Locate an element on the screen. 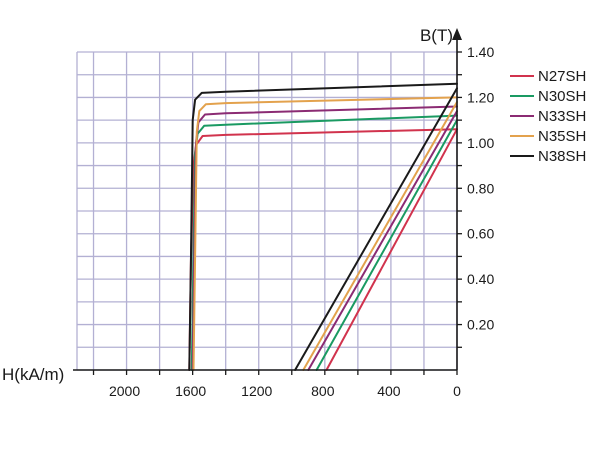  series-n30sh-normal-curve is located at coordinates (386, 245).